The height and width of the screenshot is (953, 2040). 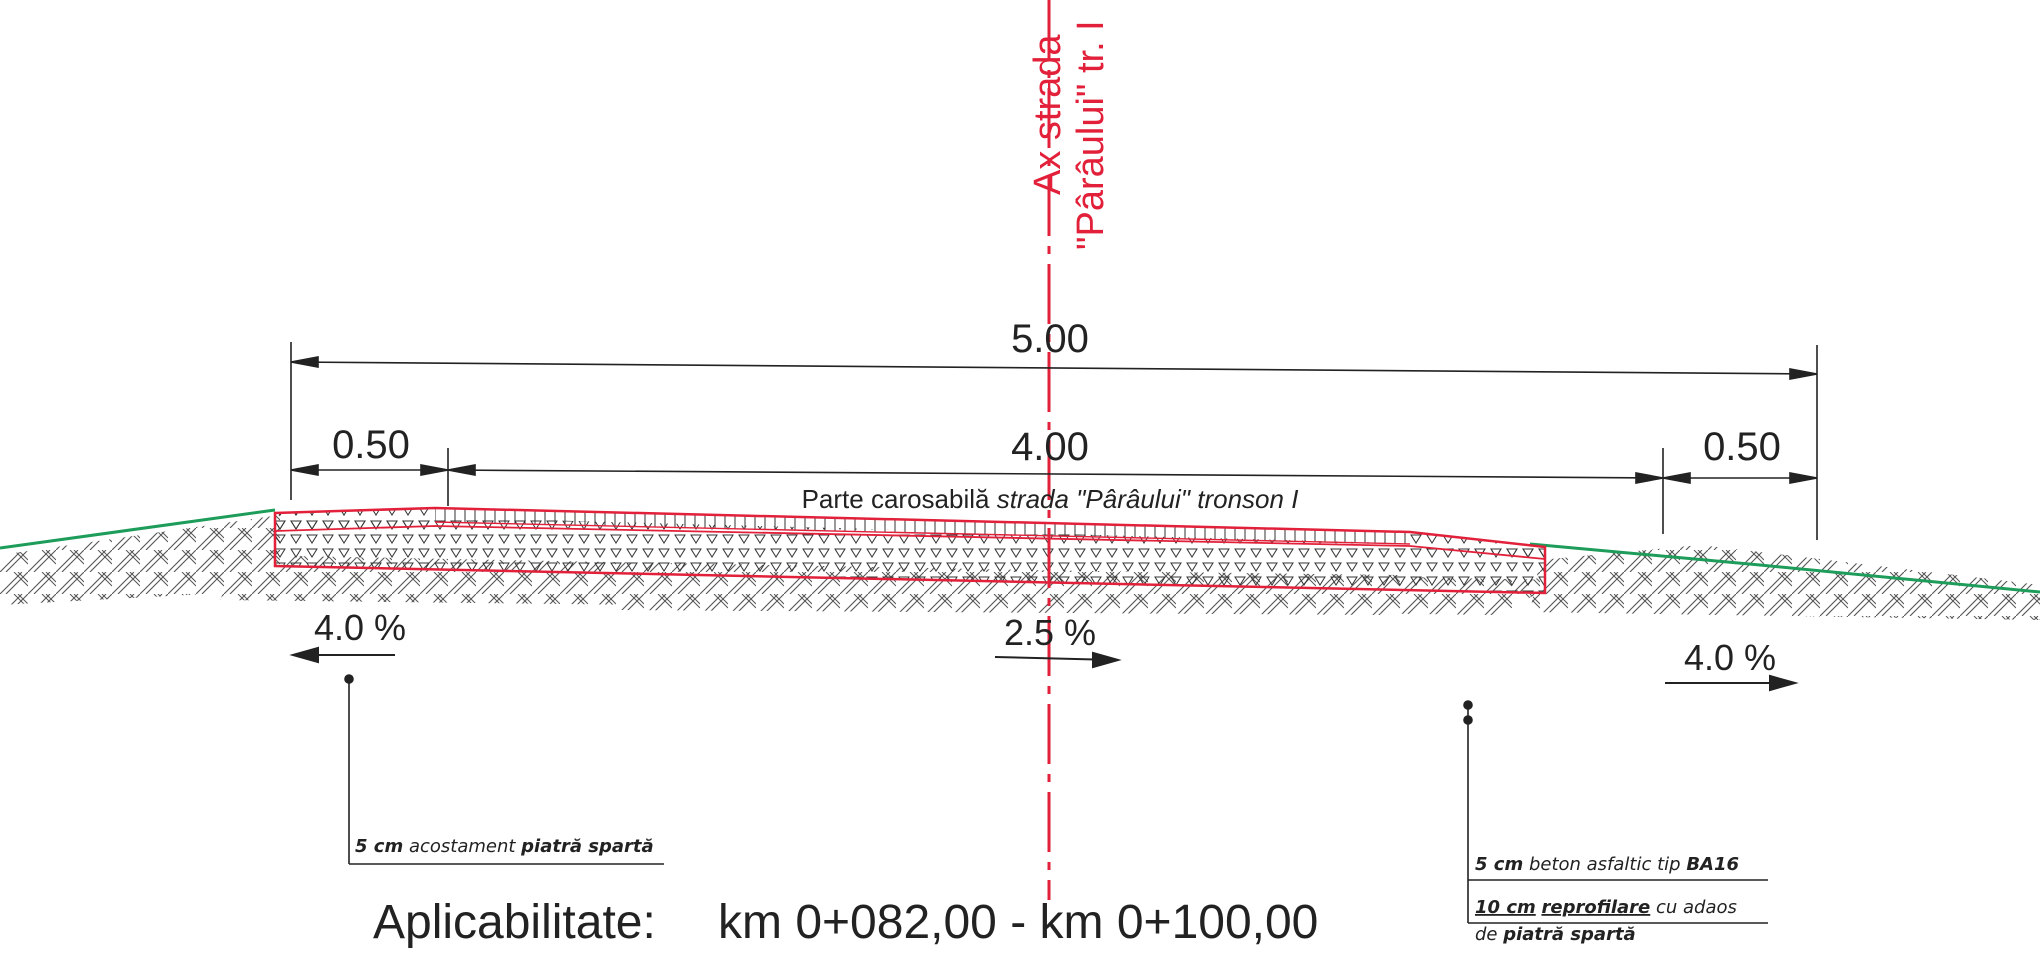 What do you see at coordinates (371, 445) in the screenshot?
I see `dimension-left-shoulder: 0.50` at bounding box center [371, 445].